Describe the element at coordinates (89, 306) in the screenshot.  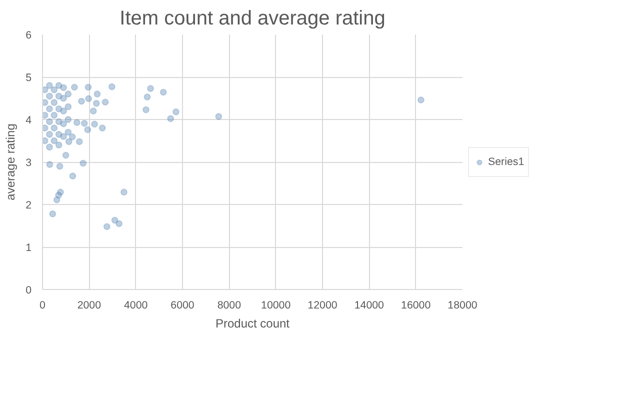
I see `x-tick-label: 2000` at that location.